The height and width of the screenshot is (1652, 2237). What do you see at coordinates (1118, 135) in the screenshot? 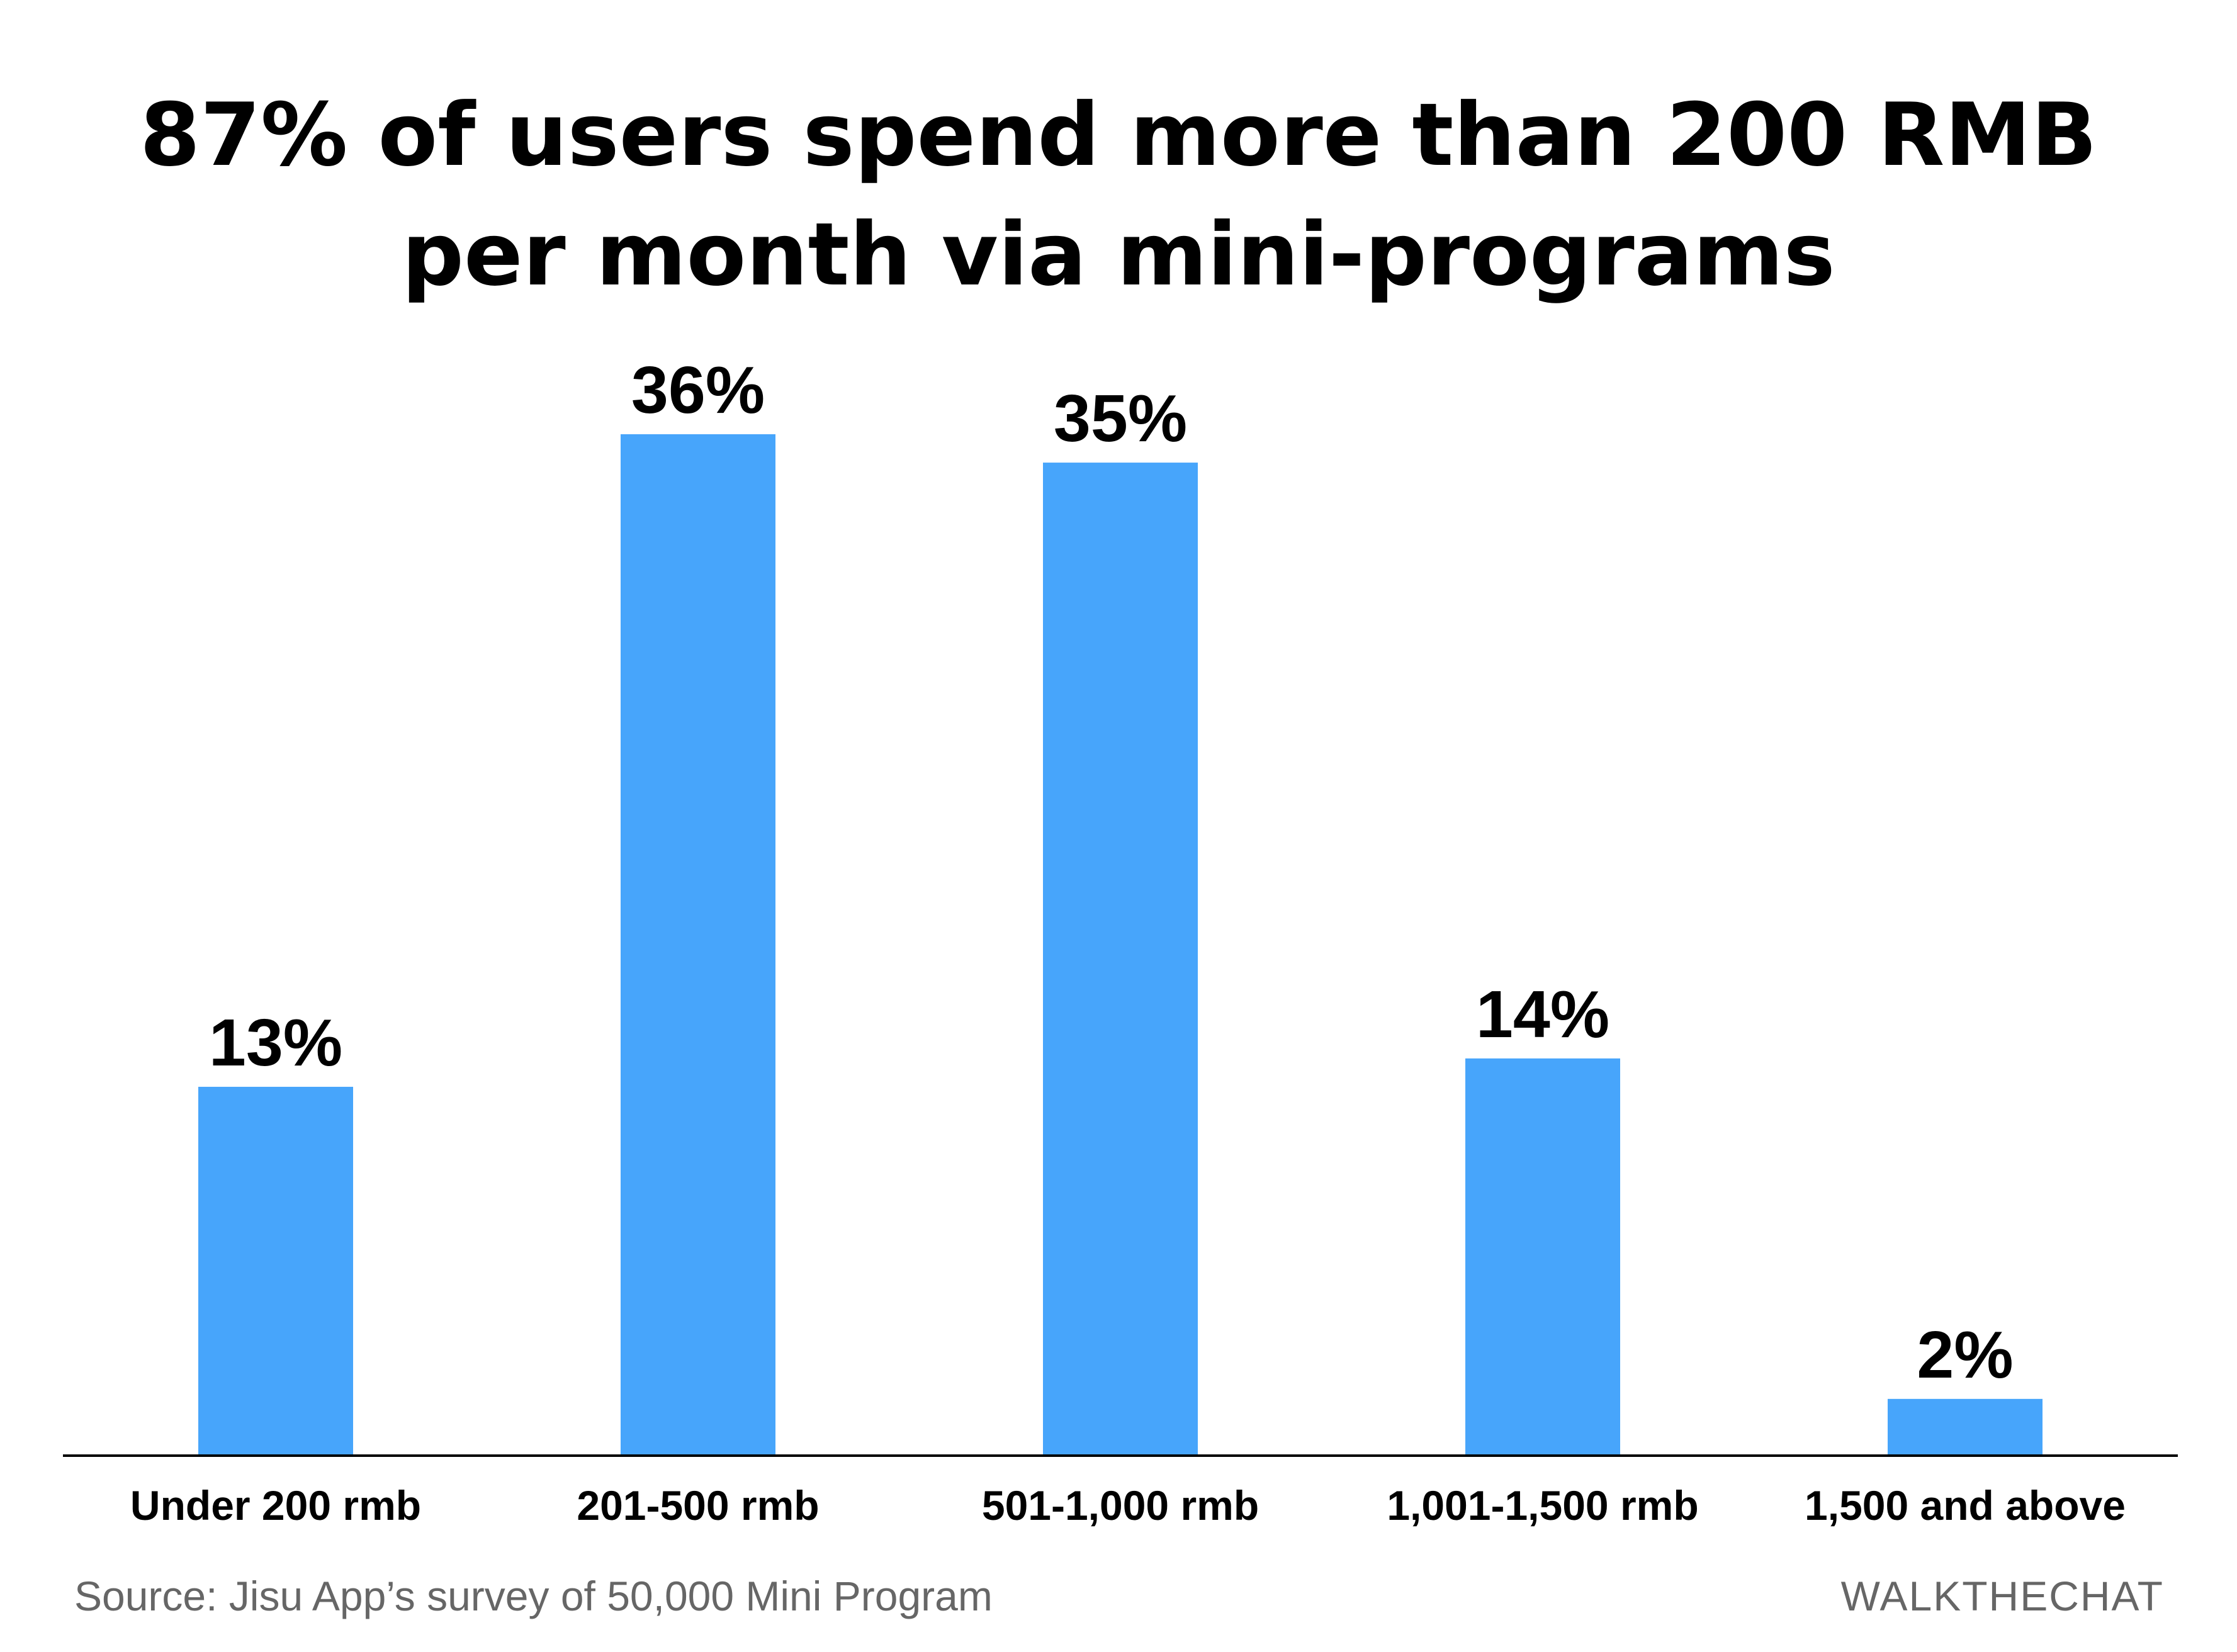
I see `chart-title-line-1: 87% of users spend more than 200 RMB` at bounding box center [1118, 135].